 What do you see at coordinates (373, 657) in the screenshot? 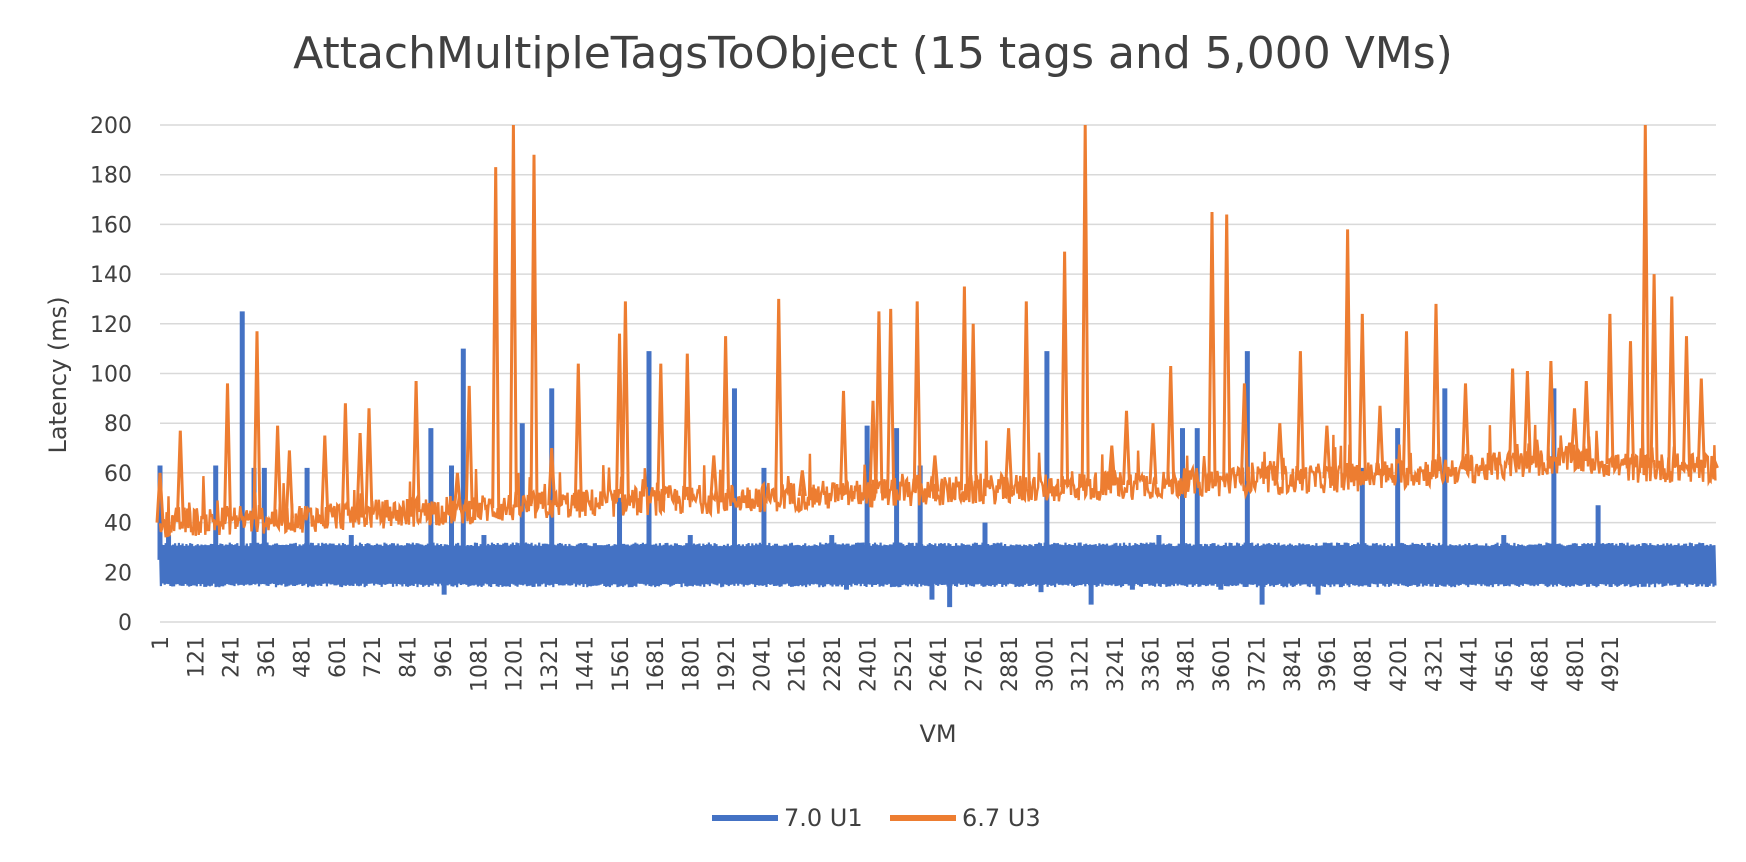
I see `x-tick-label: 721` at bounding box center [373, 657].